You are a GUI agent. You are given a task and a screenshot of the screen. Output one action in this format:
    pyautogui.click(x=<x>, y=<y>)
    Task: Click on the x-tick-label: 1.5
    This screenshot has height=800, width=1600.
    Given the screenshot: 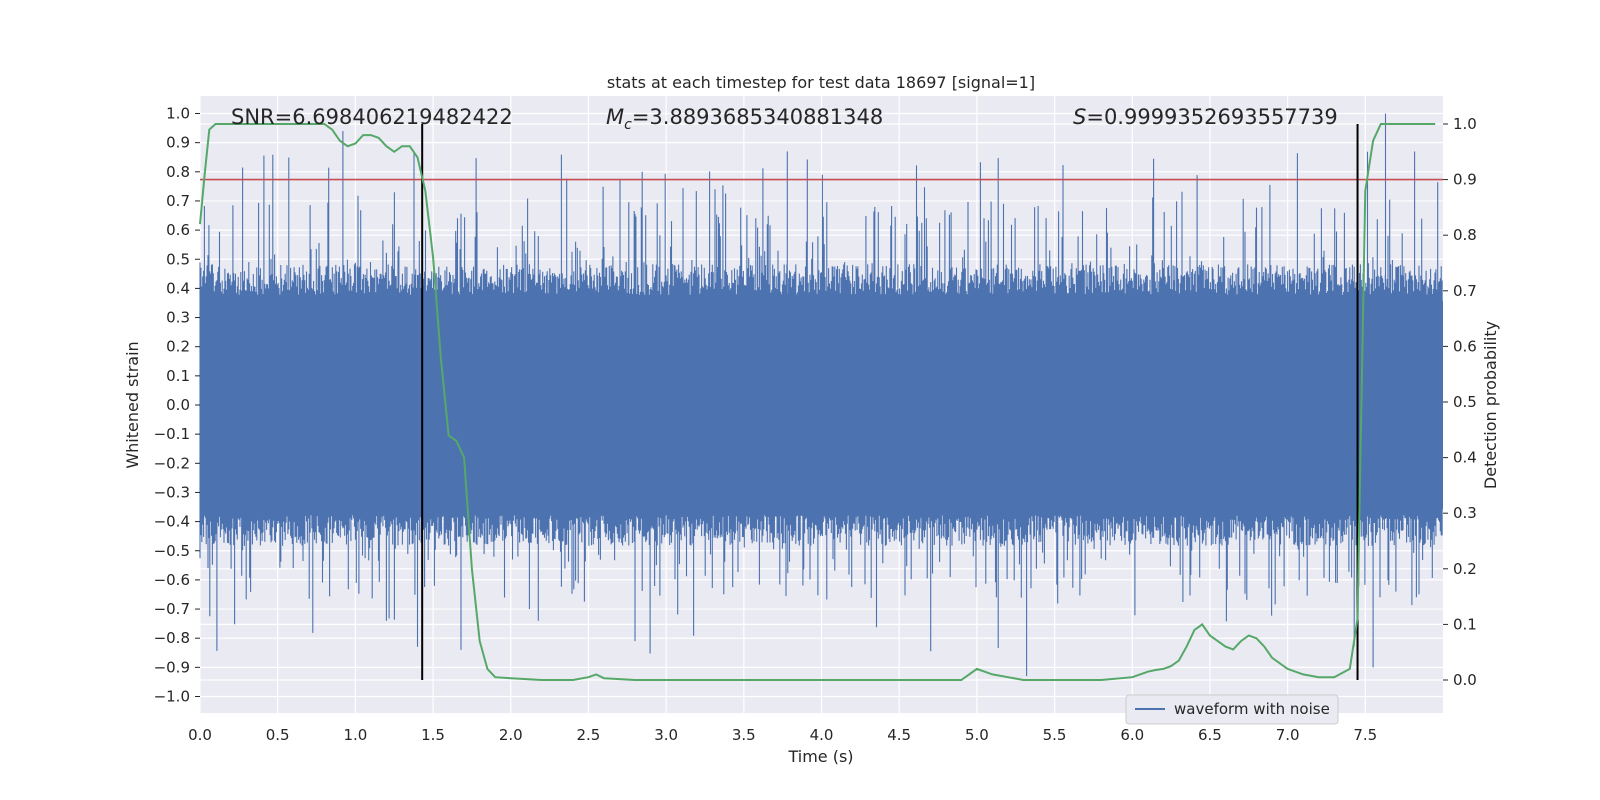 What is the action you would take?
    pyautogui.click(x=433, y=735)
    